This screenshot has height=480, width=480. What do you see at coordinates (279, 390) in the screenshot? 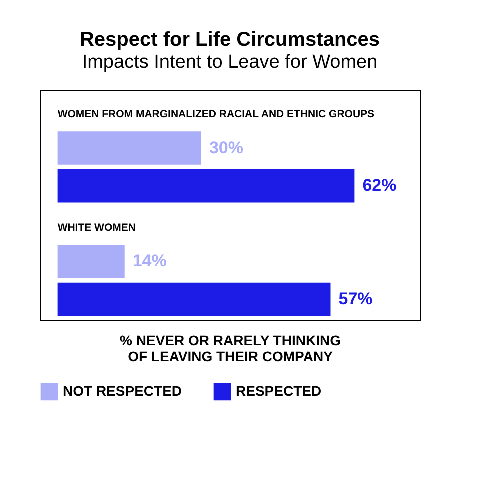
I see `legend-label: RESPECTED` at bounding box center [279, 390].